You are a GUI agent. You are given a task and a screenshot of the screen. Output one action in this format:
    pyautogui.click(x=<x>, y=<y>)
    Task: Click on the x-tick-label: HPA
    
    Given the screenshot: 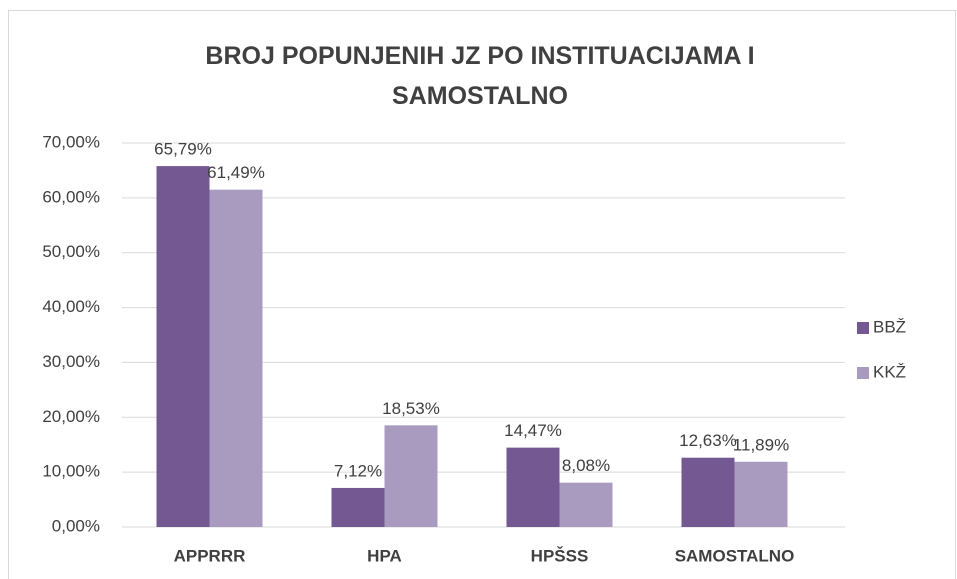 What is the action you would take?
    pyautogui.click(x=384, y=555)
    